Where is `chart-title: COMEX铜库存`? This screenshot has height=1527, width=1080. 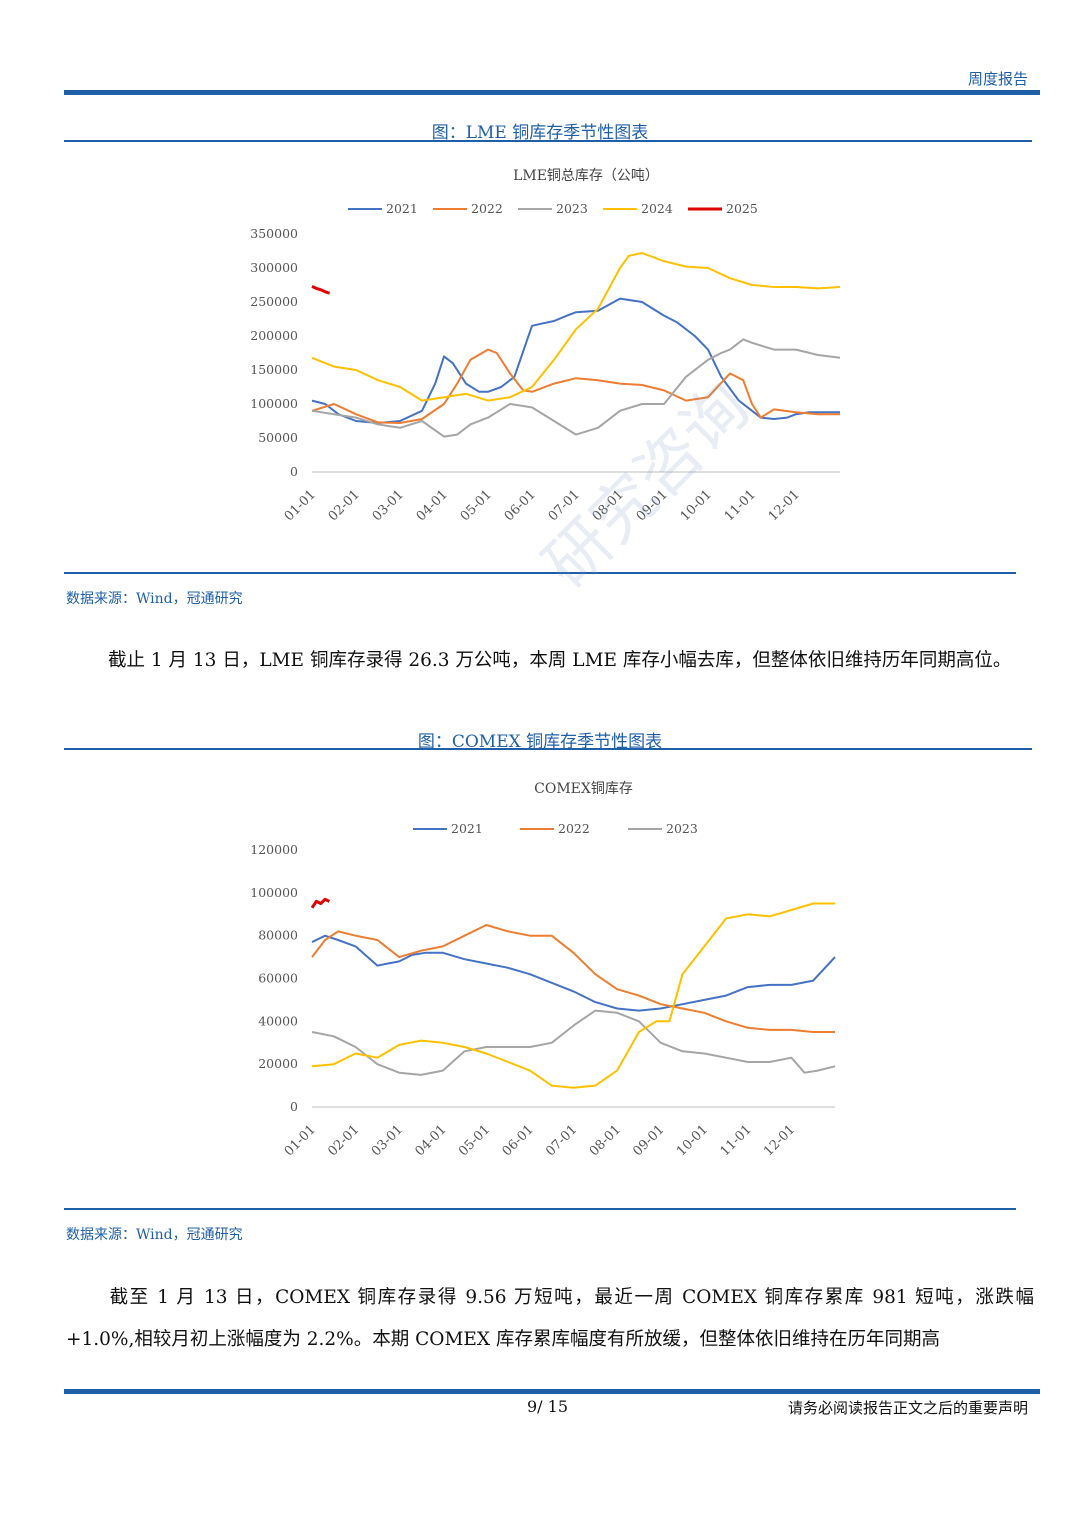
chart-title: COMEX铜库存 is located at coordinates (583, 789).